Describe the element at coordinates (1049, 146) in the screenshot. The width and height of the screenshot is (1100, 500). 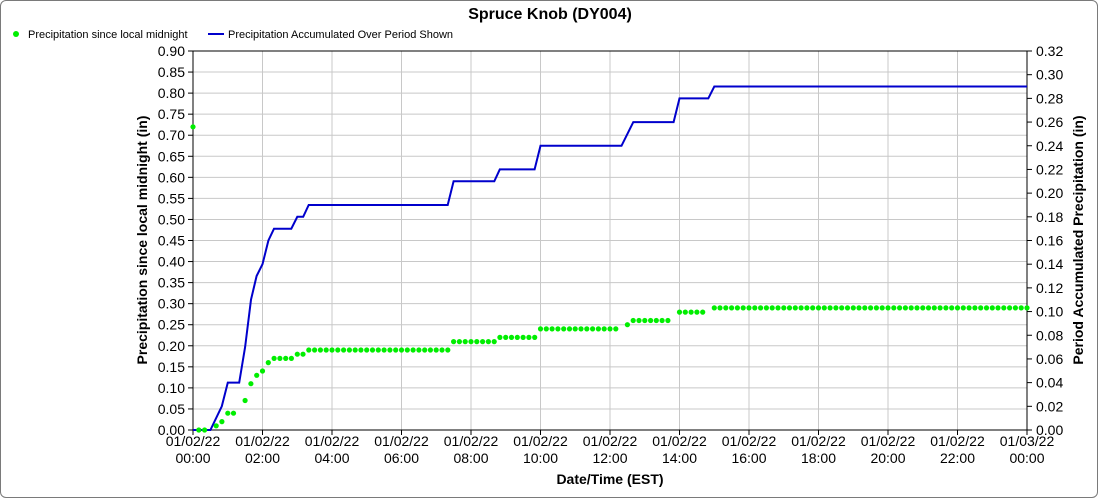
I see `y-right-tick-label: 0.24` at that location.